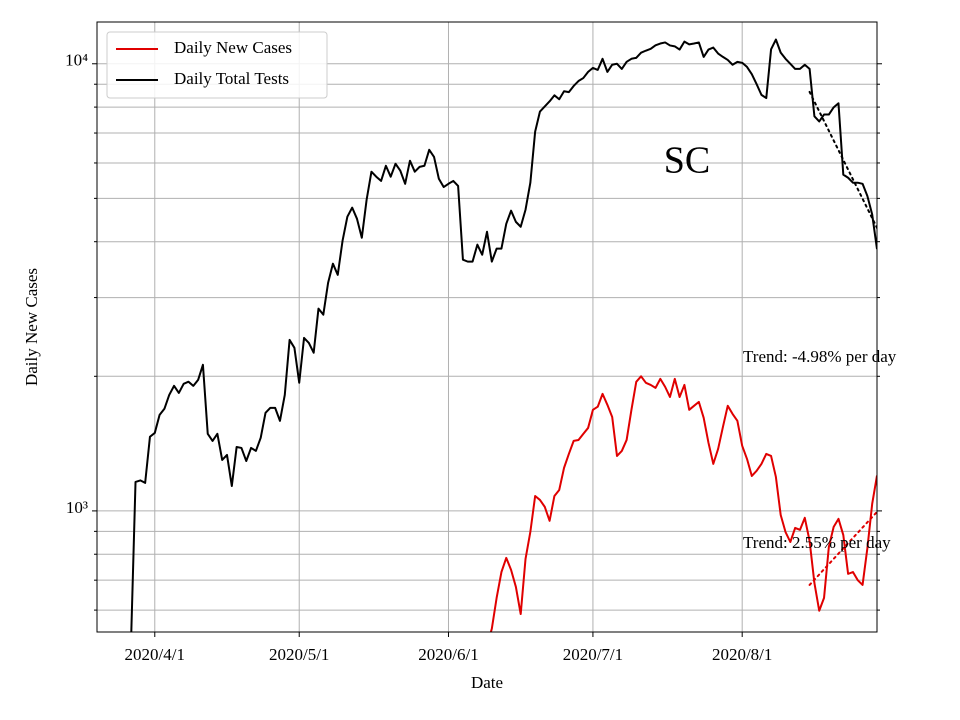  Describe the element at coordinates (448, 654) in the screenshot. I see `x-tick-label: 2020/6/1` at that location.